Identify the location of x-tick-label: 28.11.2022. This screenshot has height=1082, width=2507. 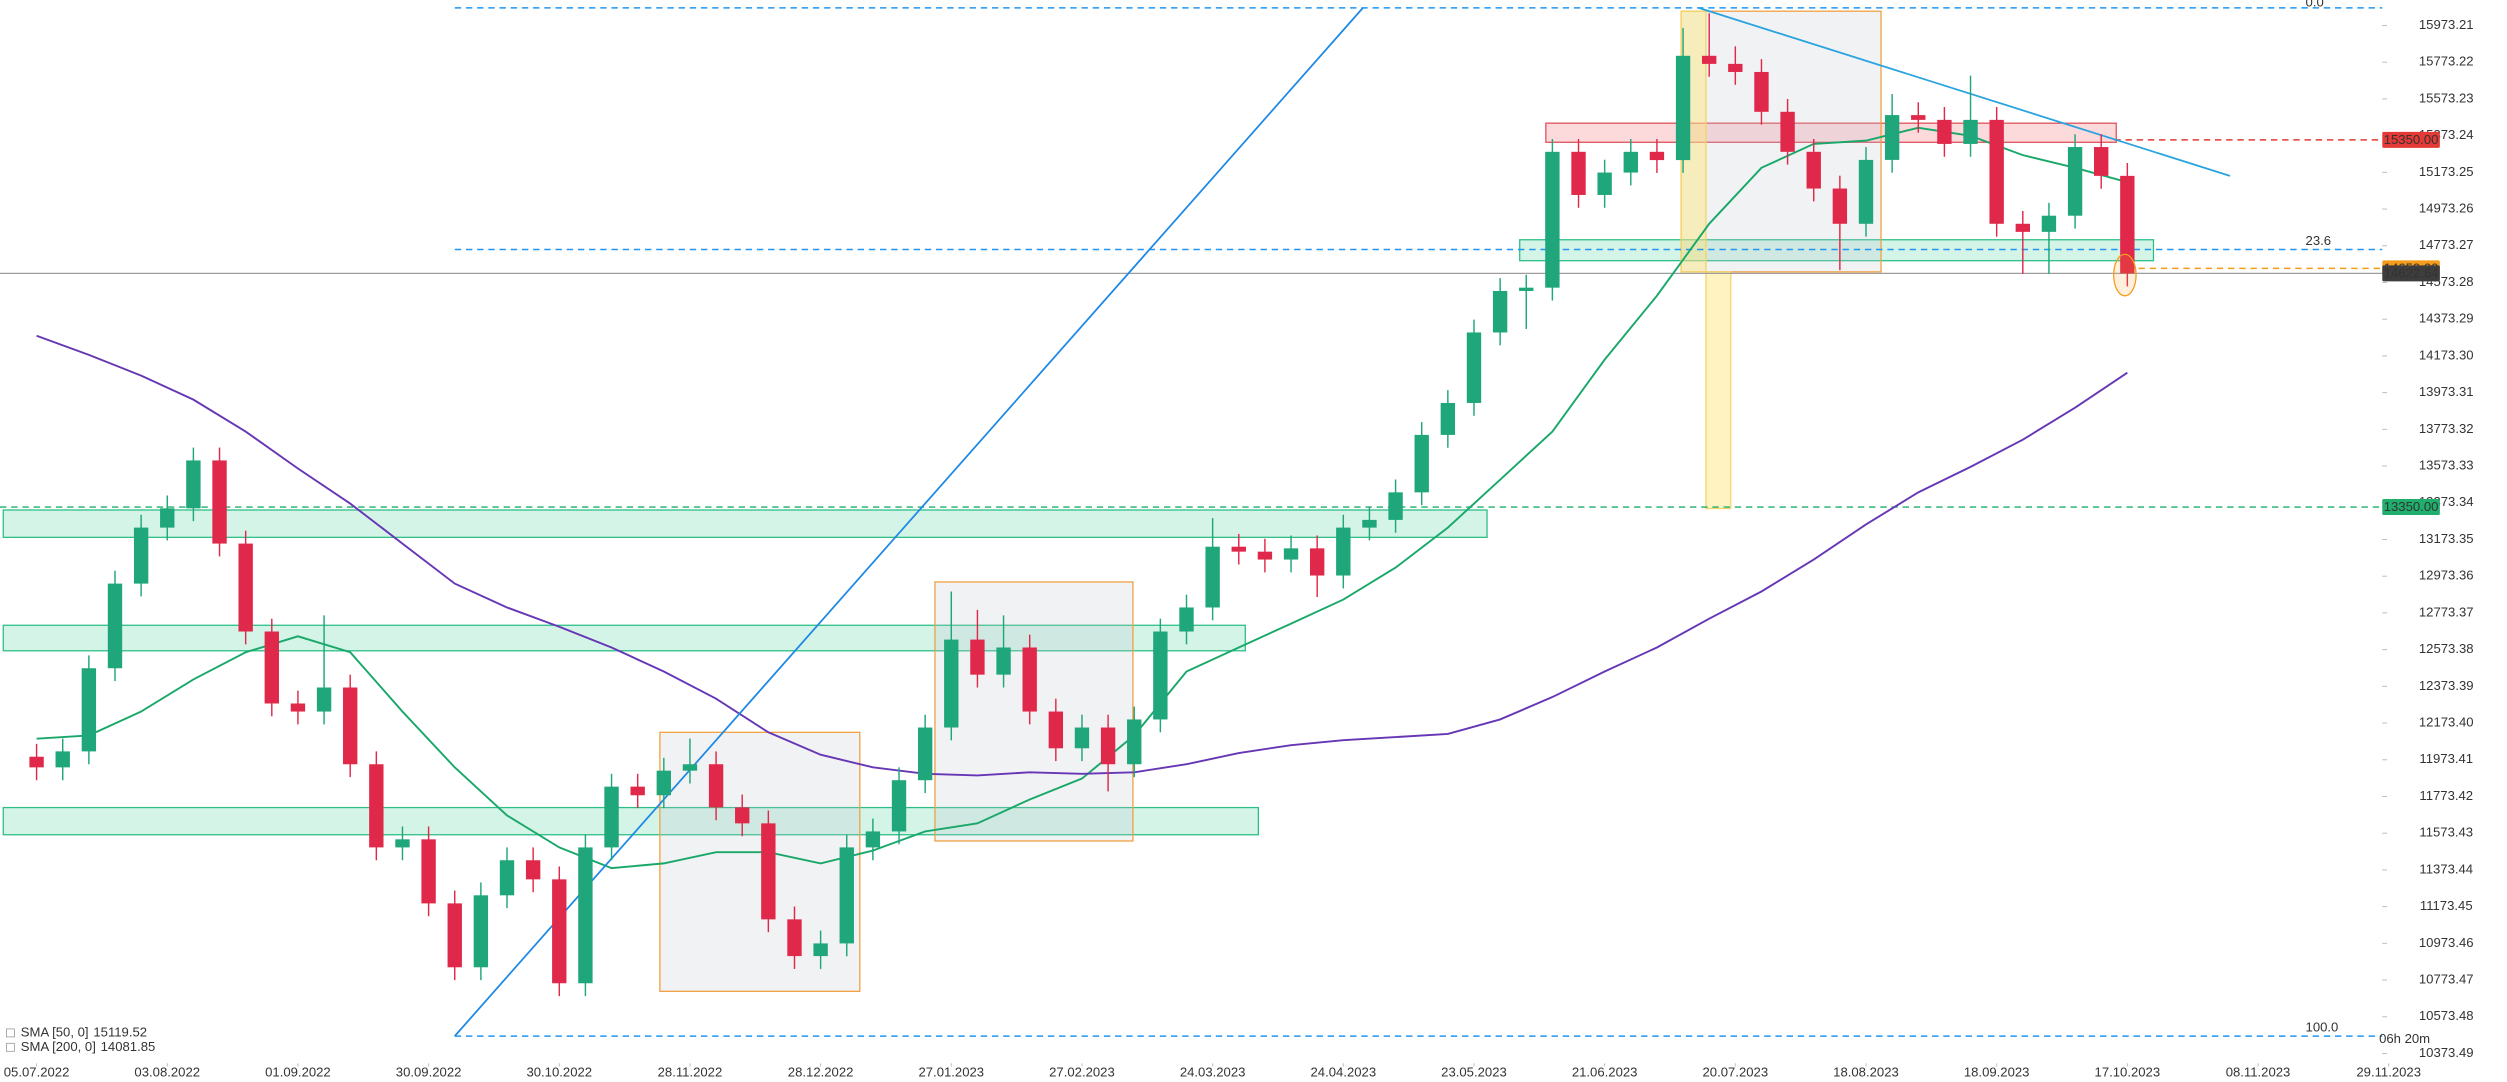
(690, 1071).